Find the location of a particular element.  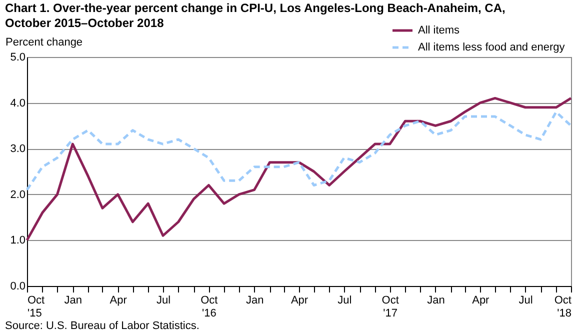

y-tick-label: 0.0 is located at coordinates (18, 286).